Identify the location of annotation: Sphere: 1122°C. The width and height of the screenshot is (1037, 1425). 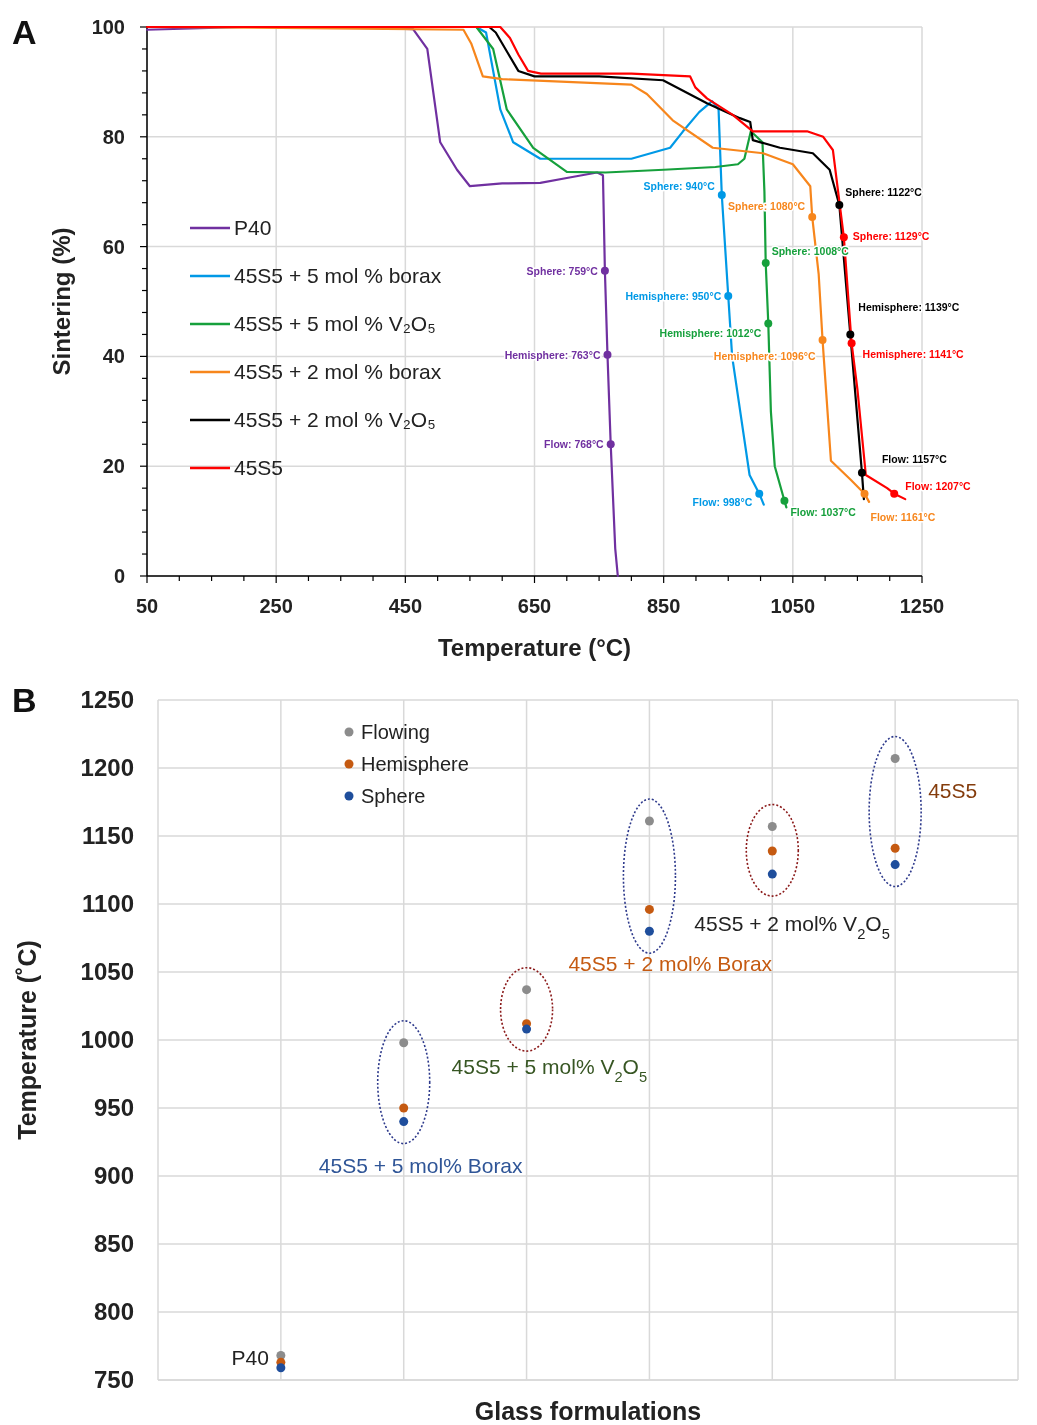
(884, 191).